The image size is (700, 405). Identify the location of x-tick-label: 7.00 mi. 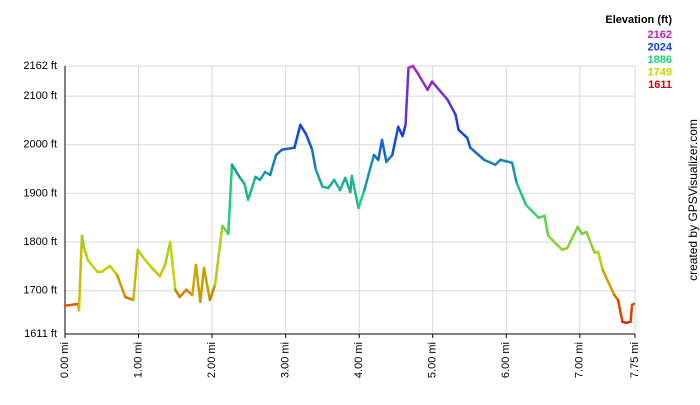
(580, 360).